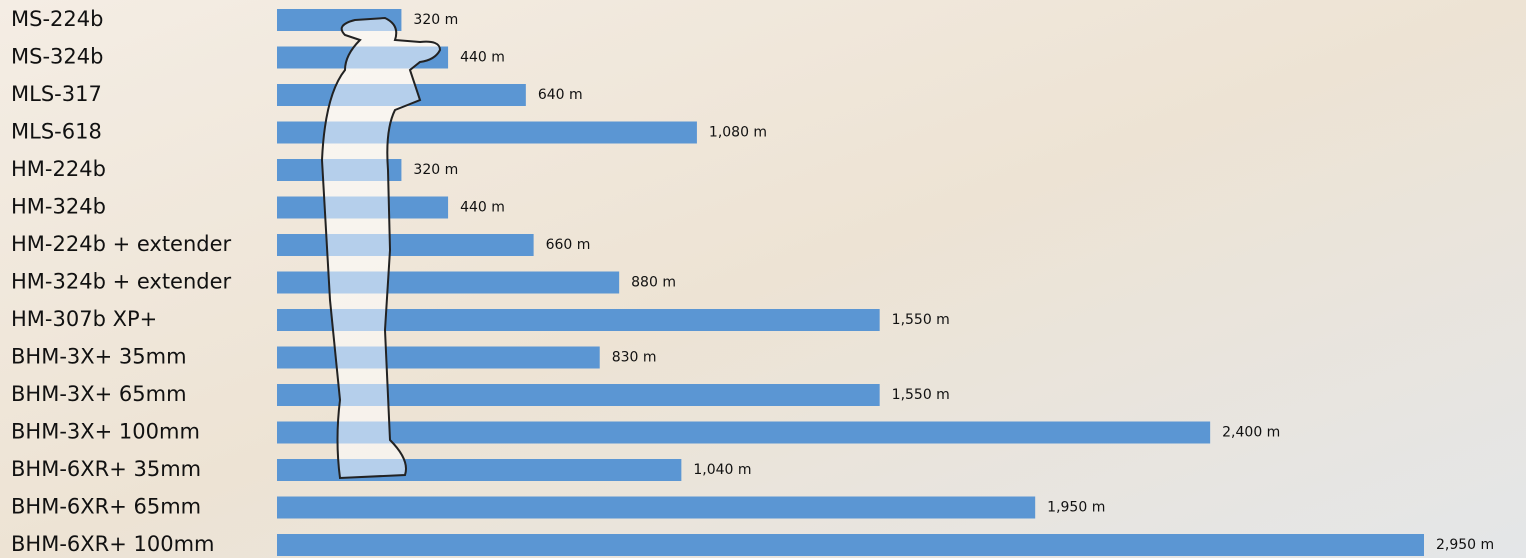  What do you see at coordinates (57, 19) in the screenshot?
I see `category-label: MS-224b` at bounding box center [57, 19].